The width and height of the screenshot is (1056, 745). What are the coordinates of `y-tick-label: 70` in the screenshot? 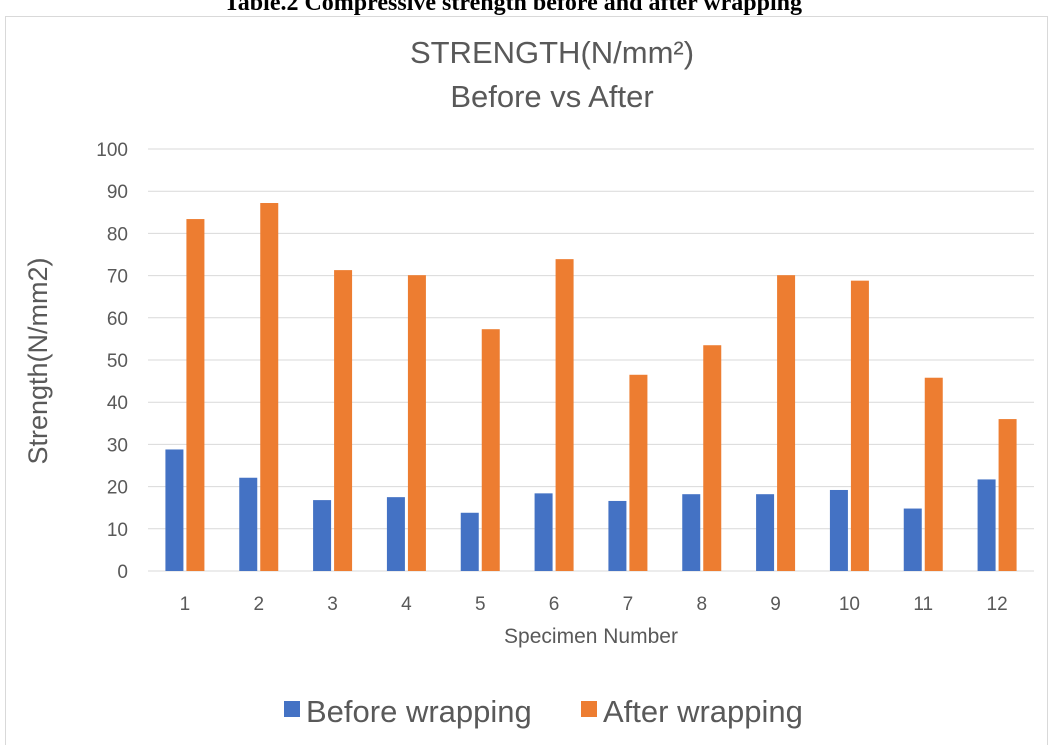 It's located at (117, 277).